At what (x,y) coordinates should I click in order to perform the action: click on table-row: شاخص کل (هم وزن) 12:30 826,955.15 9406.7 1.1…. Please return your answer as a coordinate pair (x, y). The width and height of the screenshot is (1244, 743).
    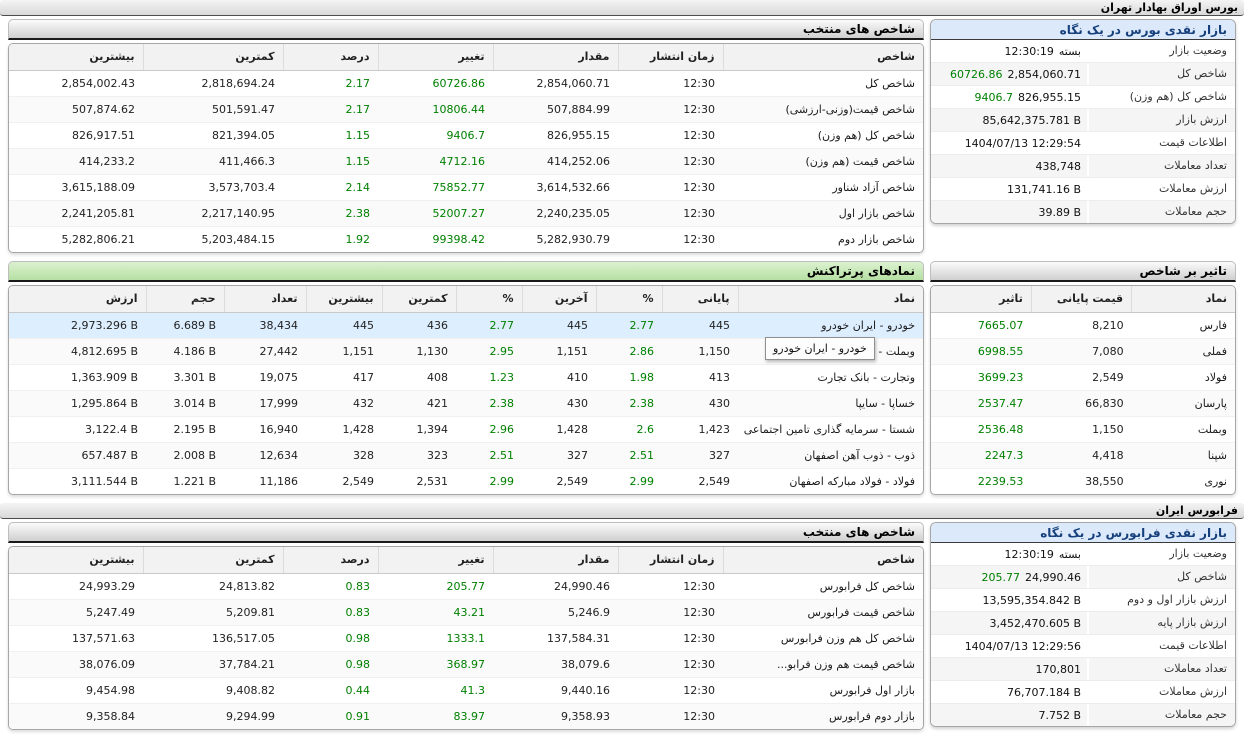
    Looking at the image, I should click on (466, 135).